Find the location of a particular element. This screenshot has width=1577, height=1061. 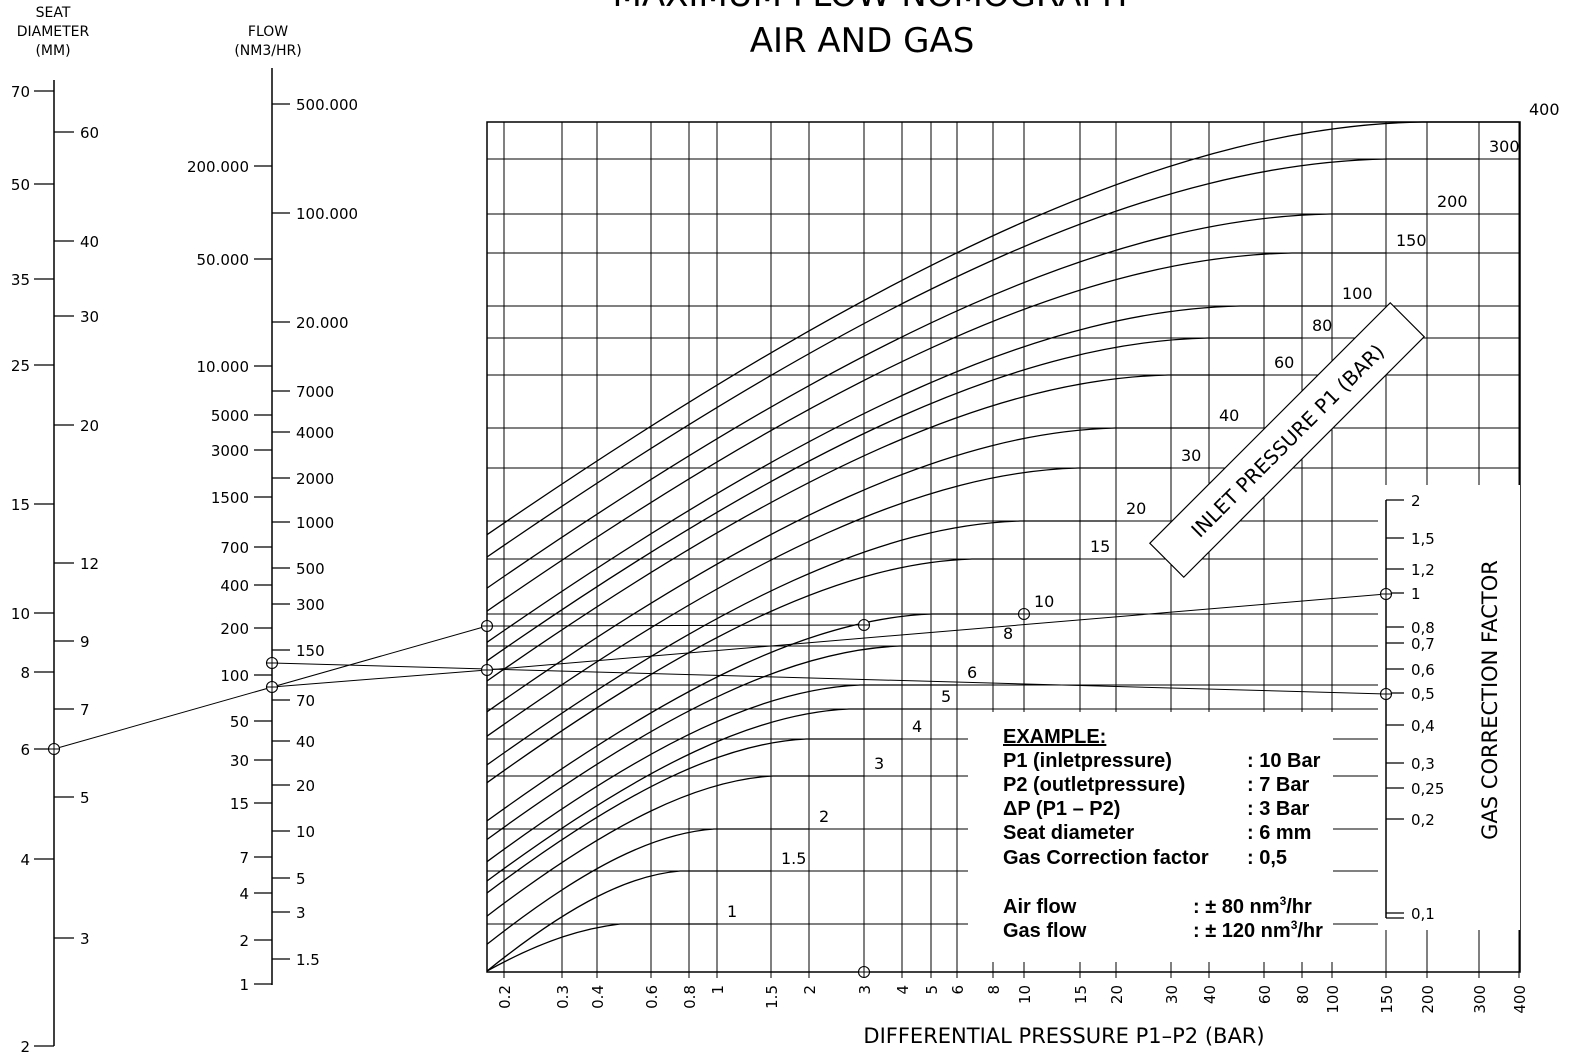

flow-tick-label-left: 4 is located at coordinates (244, 894).